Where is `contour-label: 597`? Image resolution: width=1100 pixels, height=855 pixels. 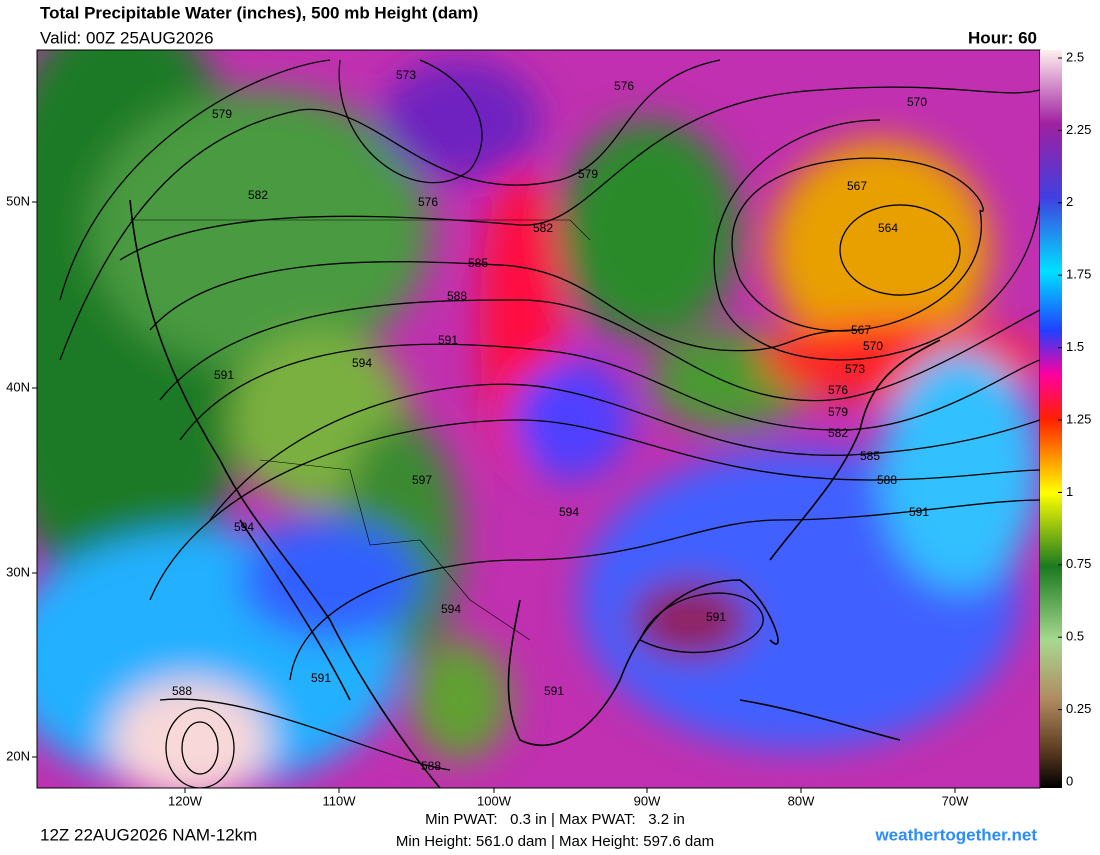
contour-label: 597 is located at coordinates (422, 480).